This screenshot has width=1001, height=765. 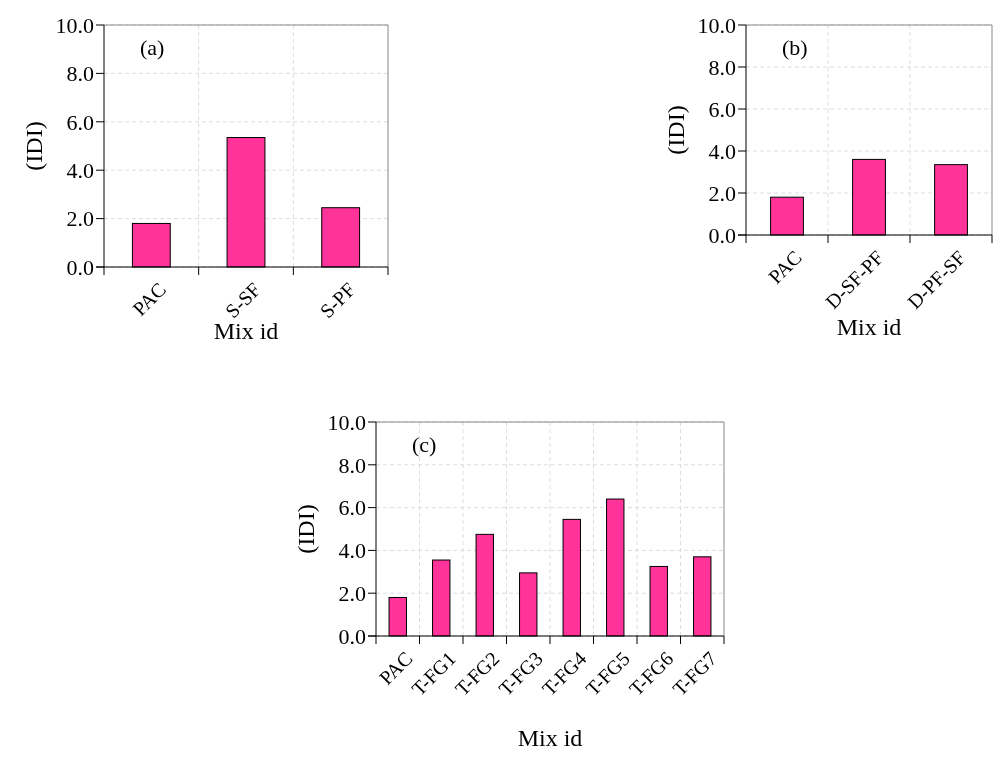 I want to click on annotation: (b), so click(x=795, y=47).